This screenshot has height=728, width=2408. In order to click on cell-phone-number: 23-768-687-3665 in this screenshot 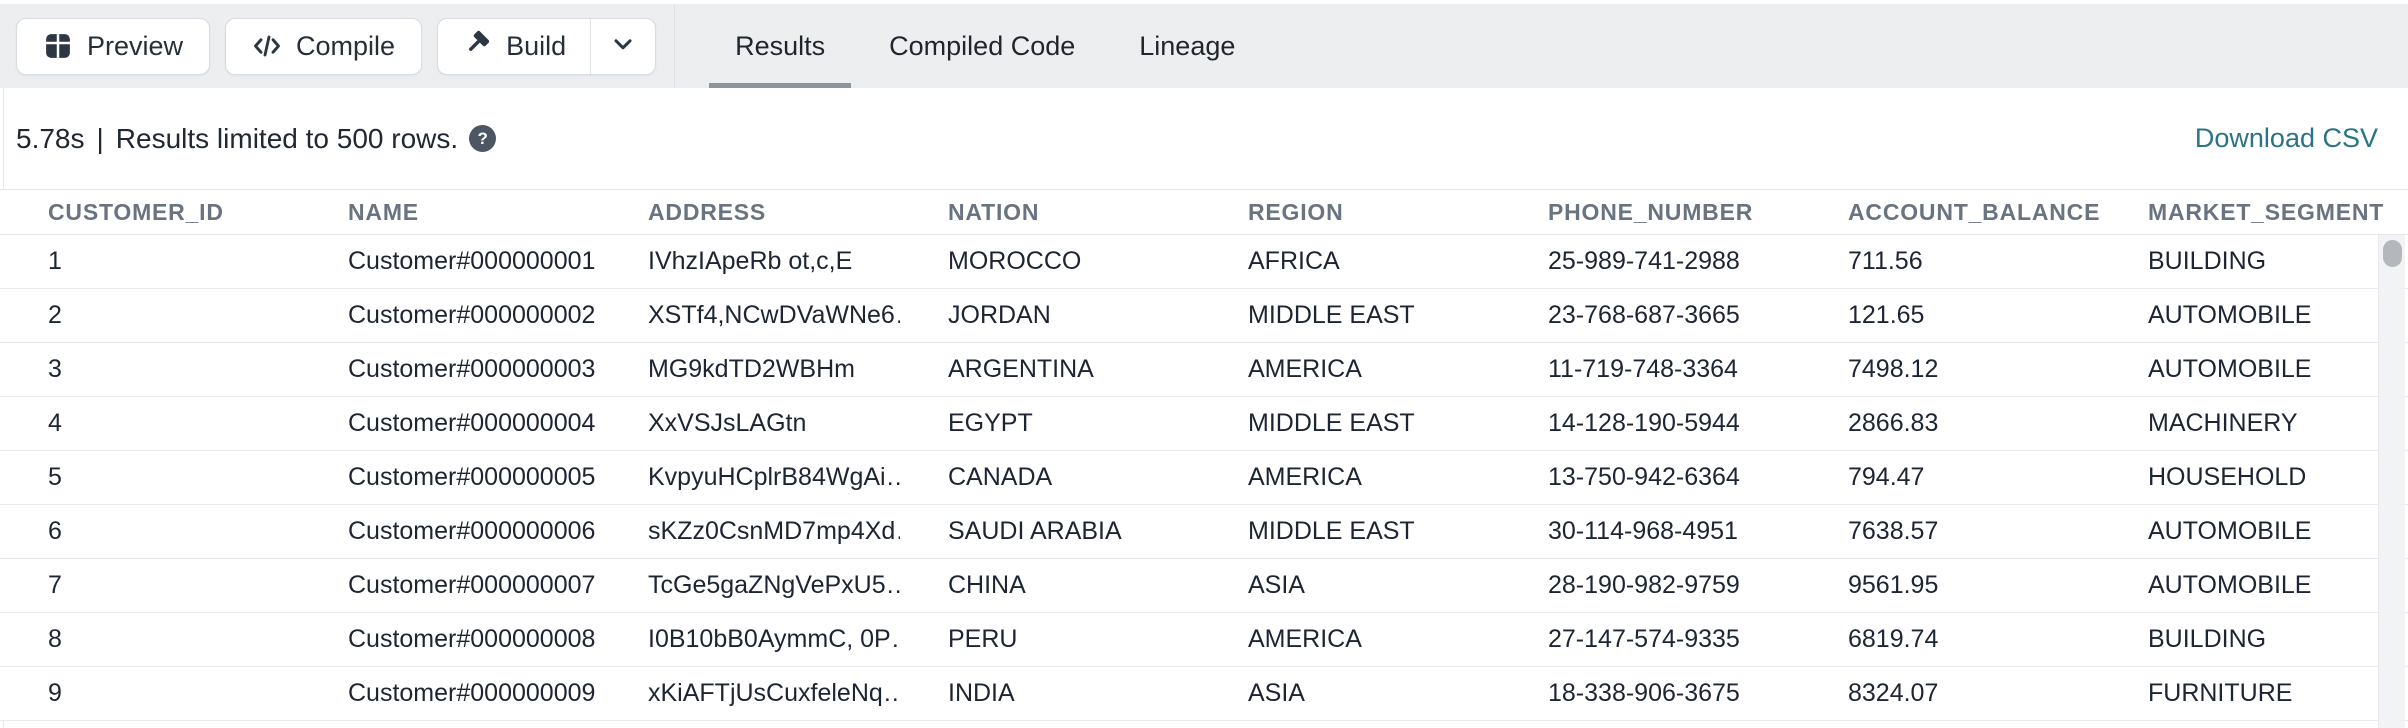, I will do `click(1650, 315)`.